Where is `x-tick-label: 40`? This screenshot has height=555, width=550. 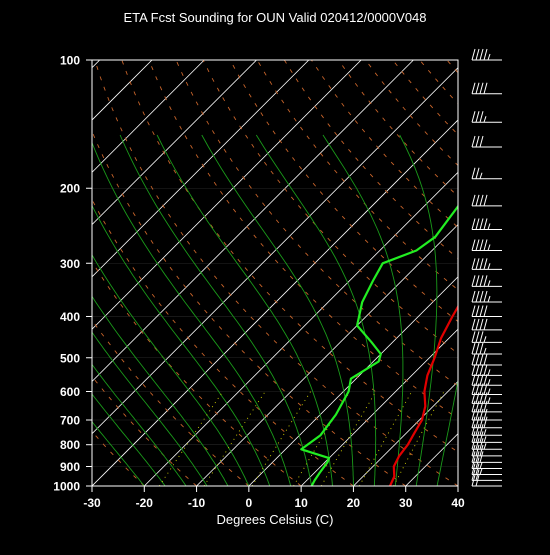
x-tick-label: 40 is located at coordinates (458, 503).